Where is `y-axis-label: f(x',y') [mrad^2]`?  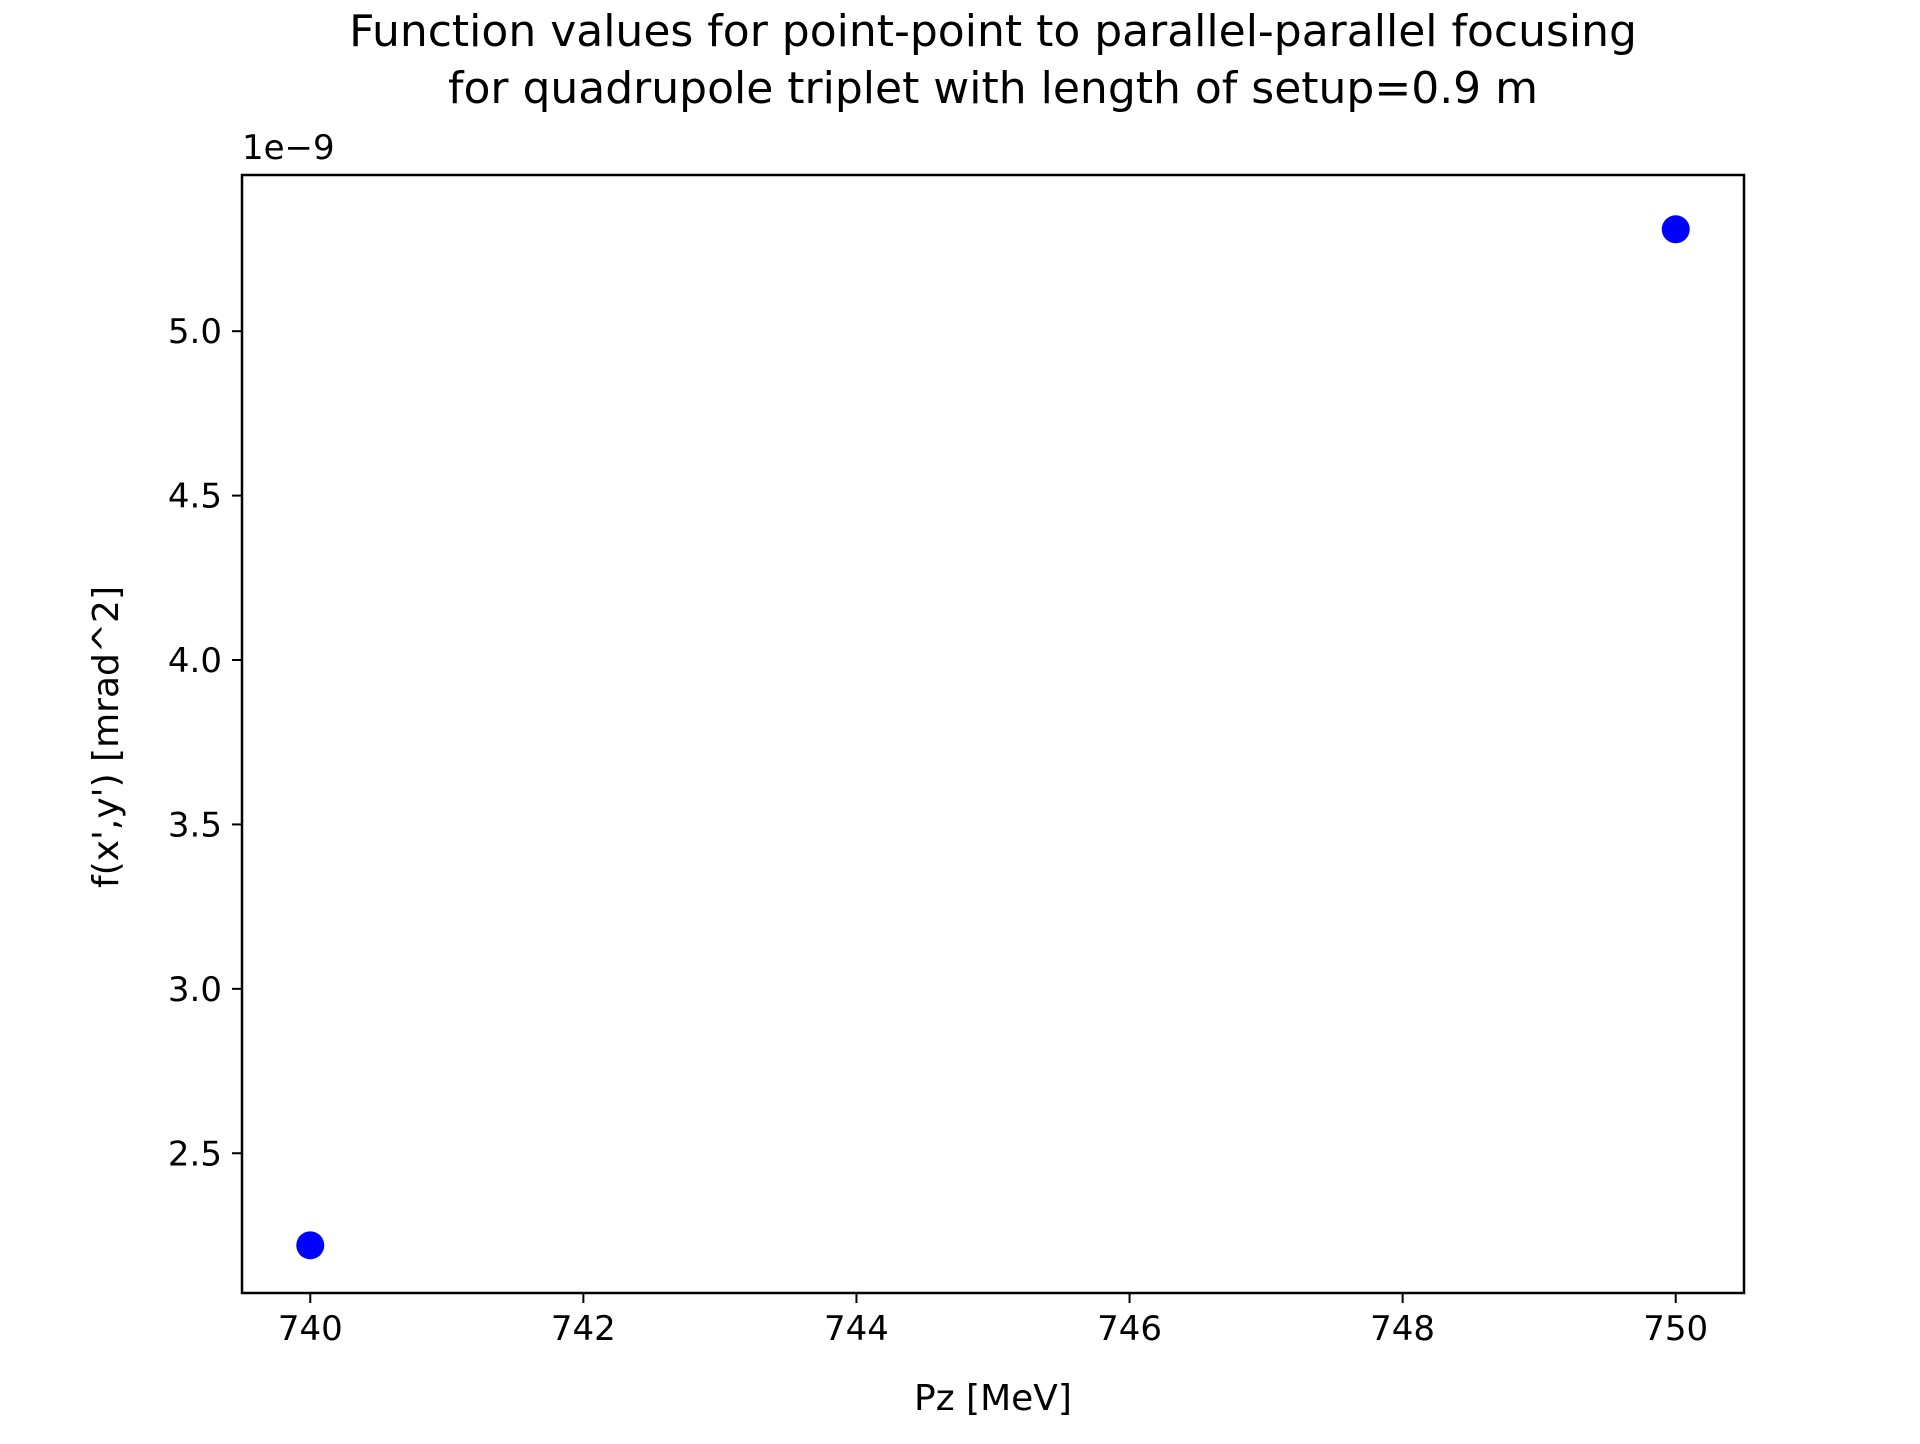
y-axis-label: f(x',y') [mrad^2] is located at coordinates (106, 737).